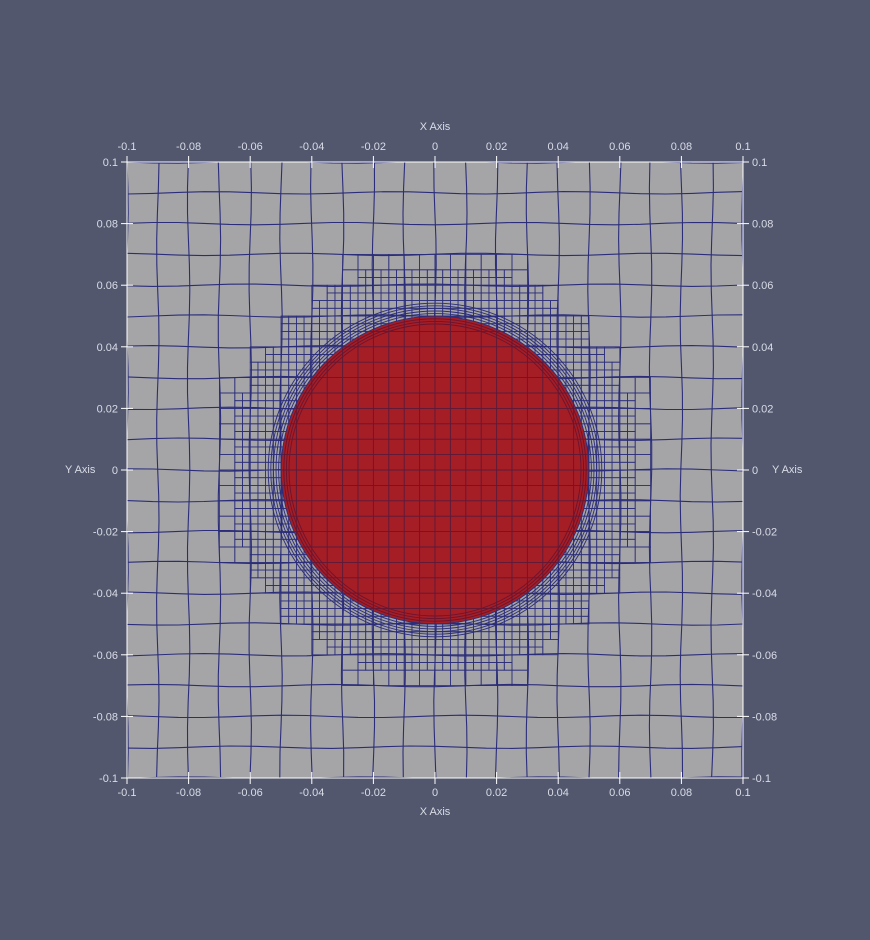  Describe the element at coordinates (435, 127) in the screenshot. I see `x-axis-title-top: X Axis` at that location.